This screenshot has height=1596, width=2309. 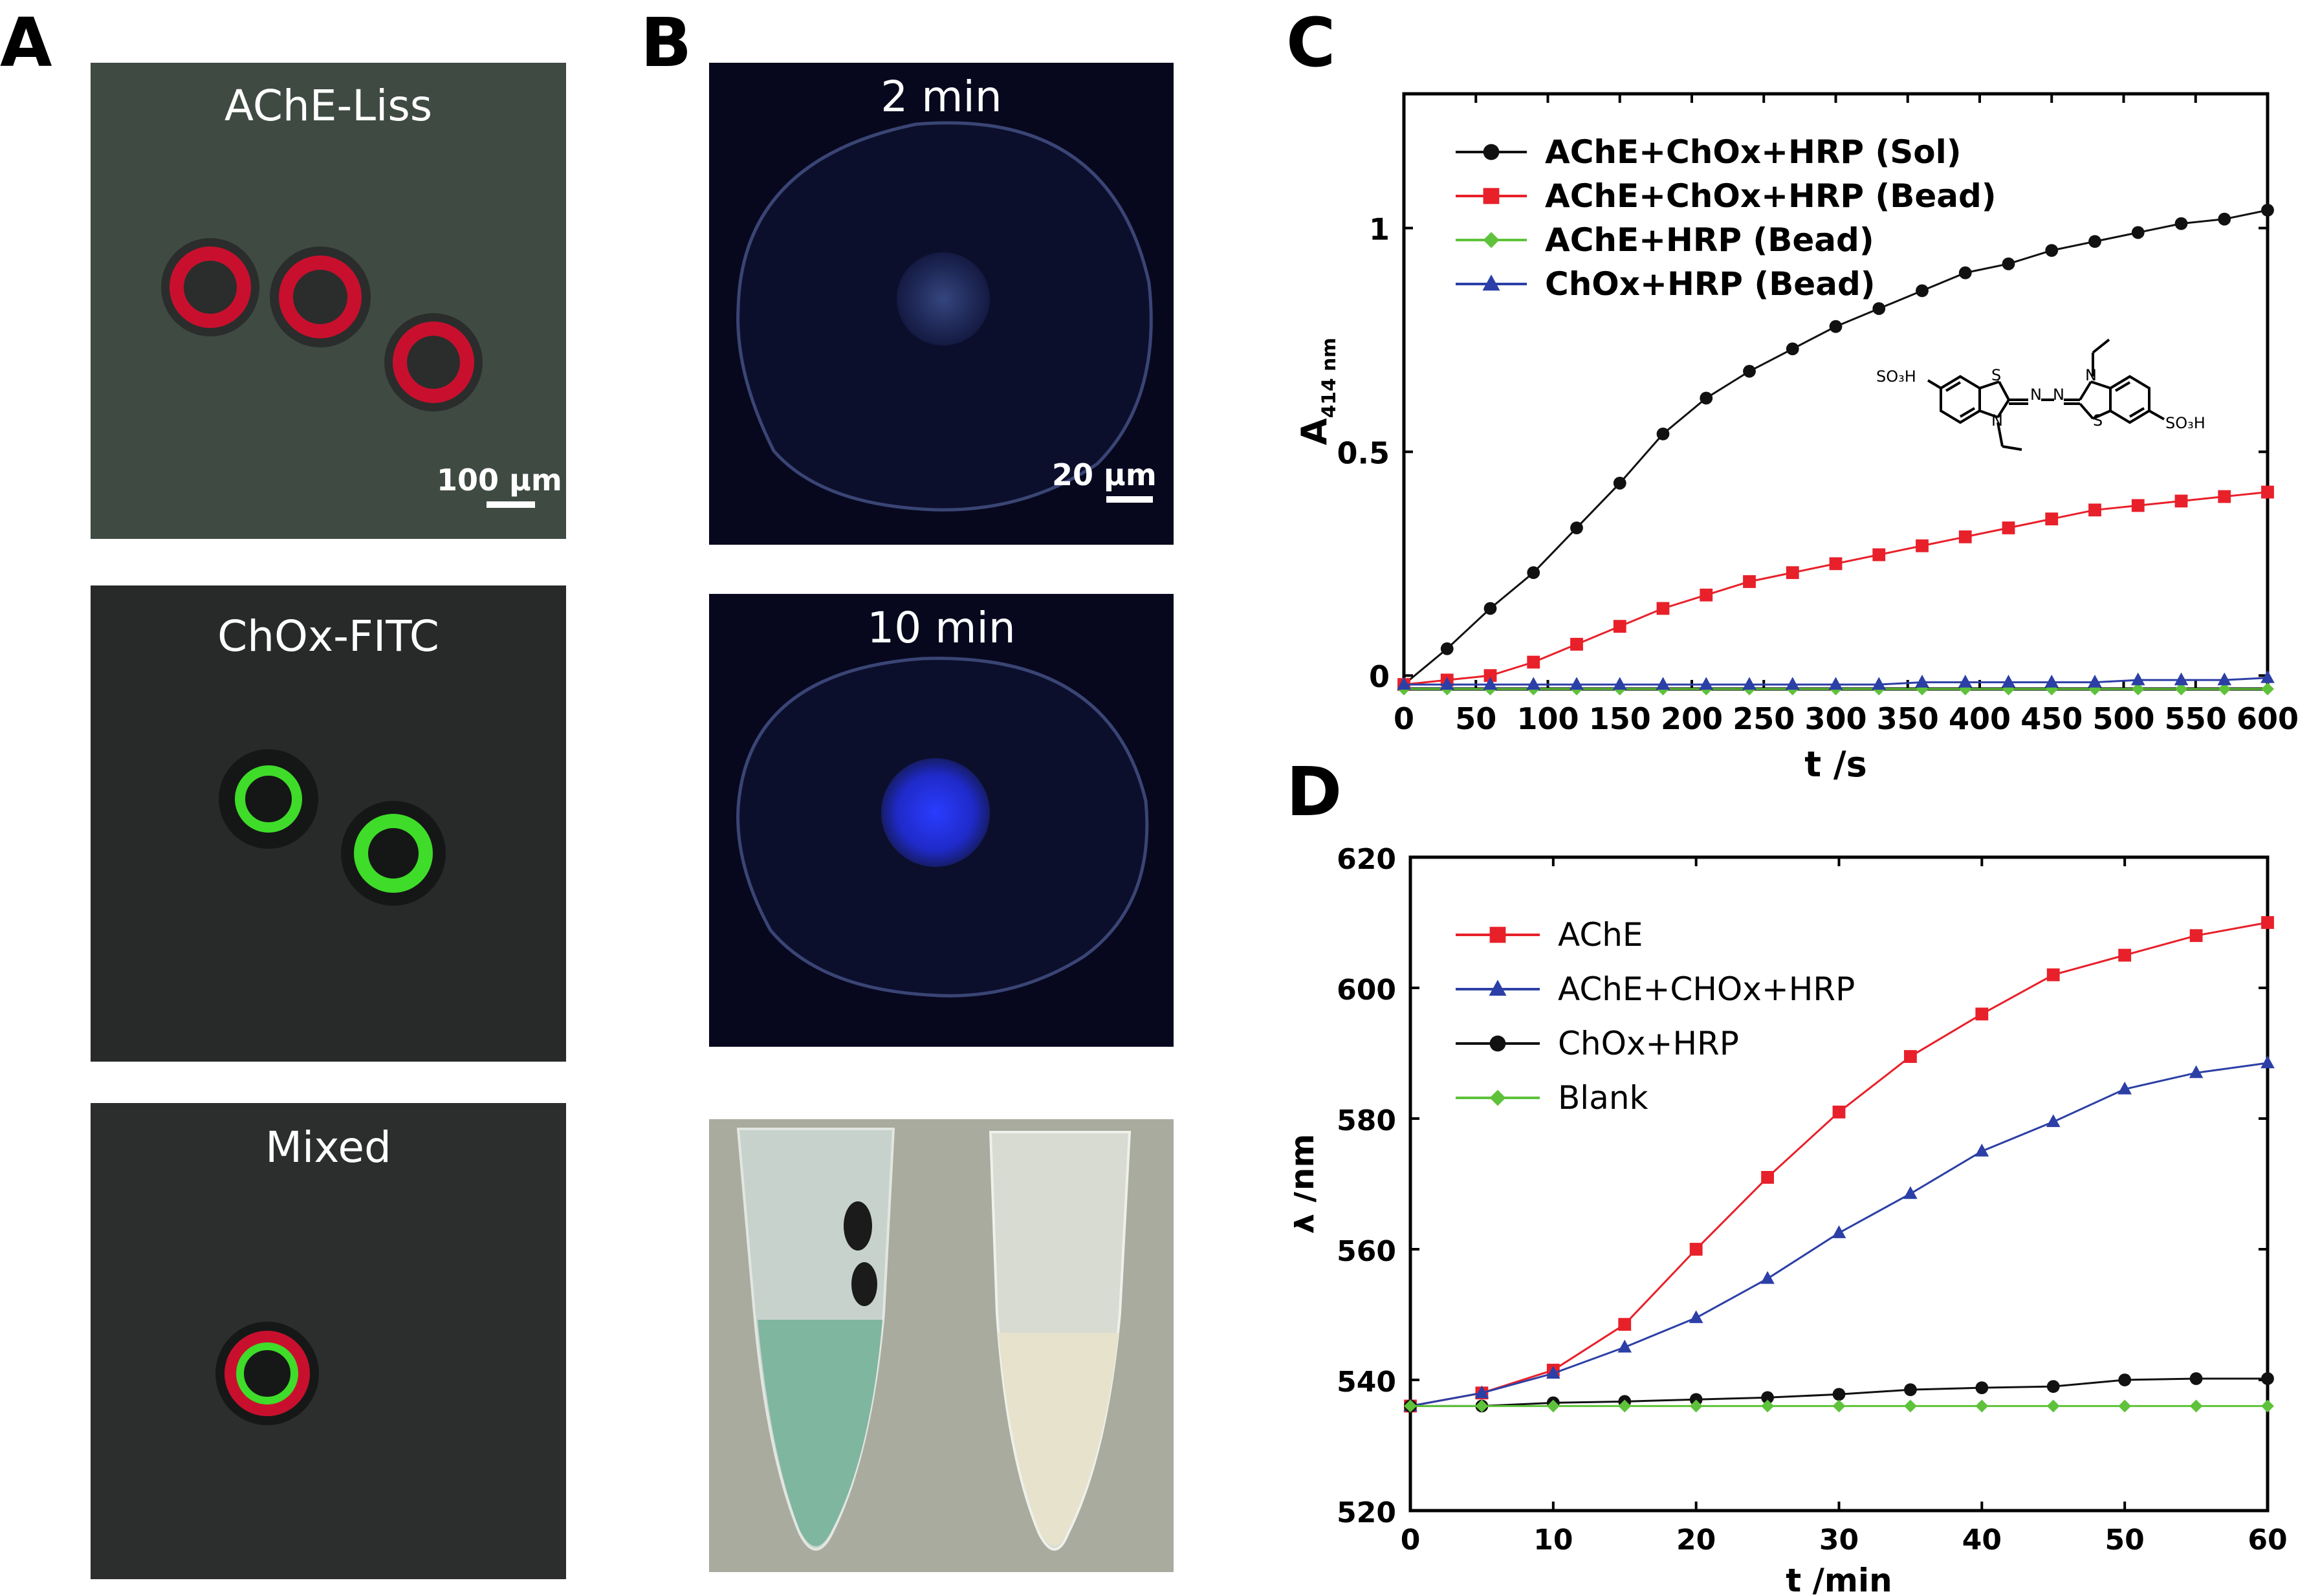 What do you see at coordinates (328, 1147) in the screenshot?
I see `micrograph-title: Mixed` at bounding box center [328, 1147].